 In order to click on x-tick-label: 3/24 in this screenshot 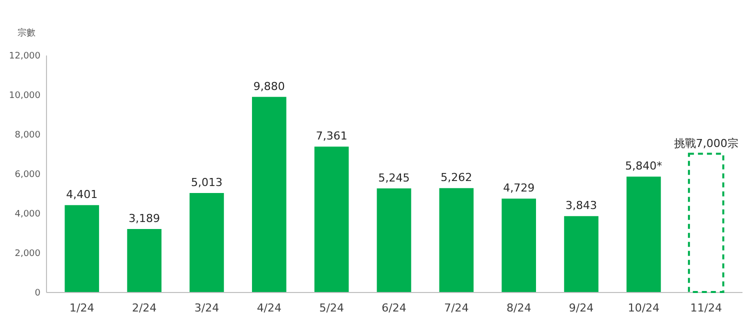, I will do `click(207, 308)`.